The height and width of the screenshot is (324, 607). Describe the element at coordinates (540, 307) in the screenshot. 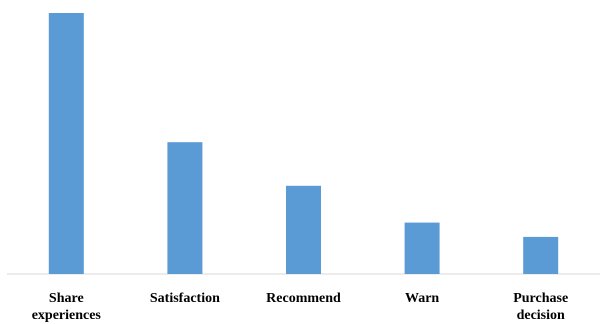

I see `x-tick-label-4: Purchase decision` at that location.